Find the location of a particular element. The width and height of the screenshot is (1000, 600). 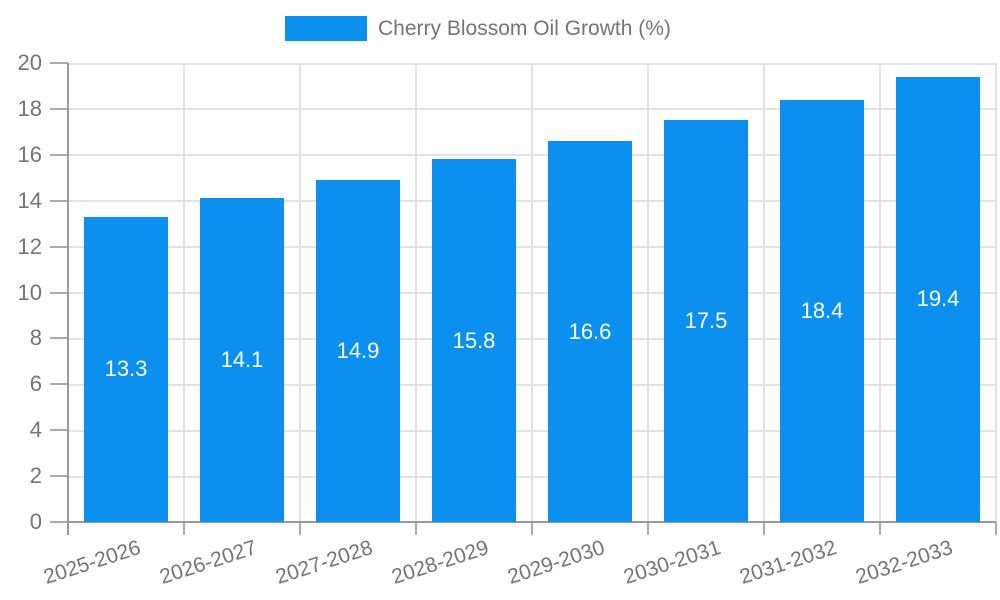

y-tick-label: 16 is located at coordinates (29, 154).